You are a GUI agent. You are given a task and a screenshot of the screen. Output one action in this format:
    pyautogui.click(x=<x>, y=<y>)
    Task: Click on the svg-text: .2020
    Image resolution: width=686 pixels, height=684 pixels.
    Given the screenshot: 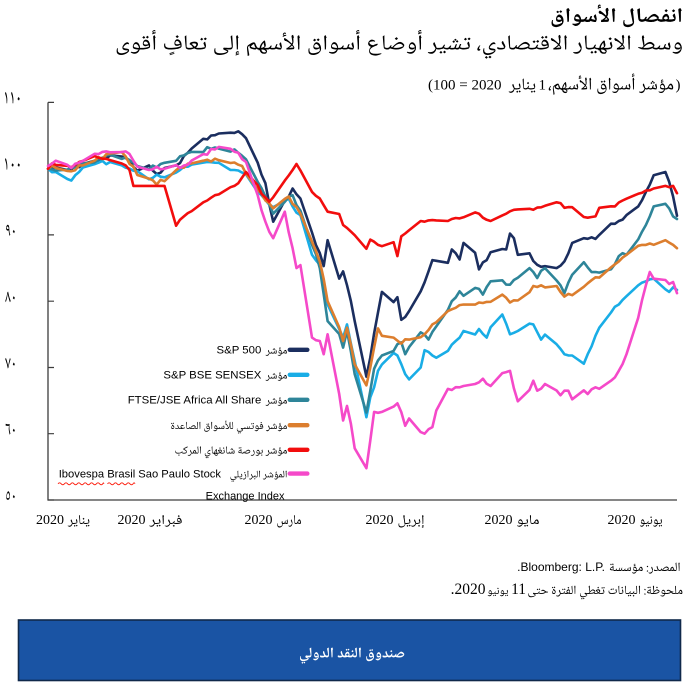 What is the action you would take?
    pyautogui.click(x=468, y=589)
    